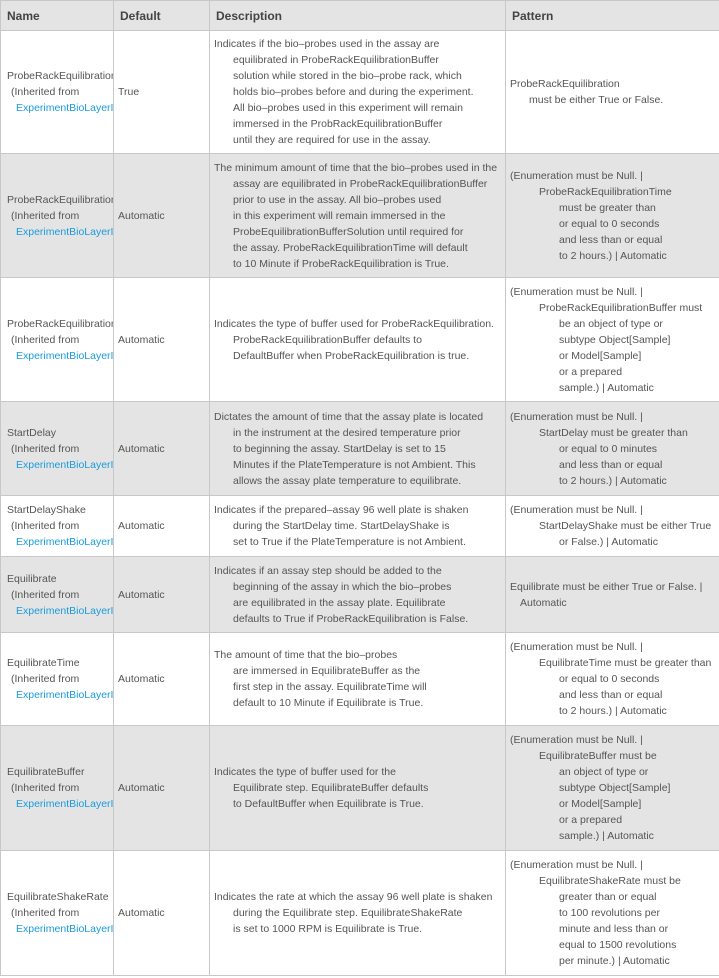 The image size is (719, 978). Describe the element at coordinates (161, 15) in the screenshot. I see `header-default: Default` at that location.